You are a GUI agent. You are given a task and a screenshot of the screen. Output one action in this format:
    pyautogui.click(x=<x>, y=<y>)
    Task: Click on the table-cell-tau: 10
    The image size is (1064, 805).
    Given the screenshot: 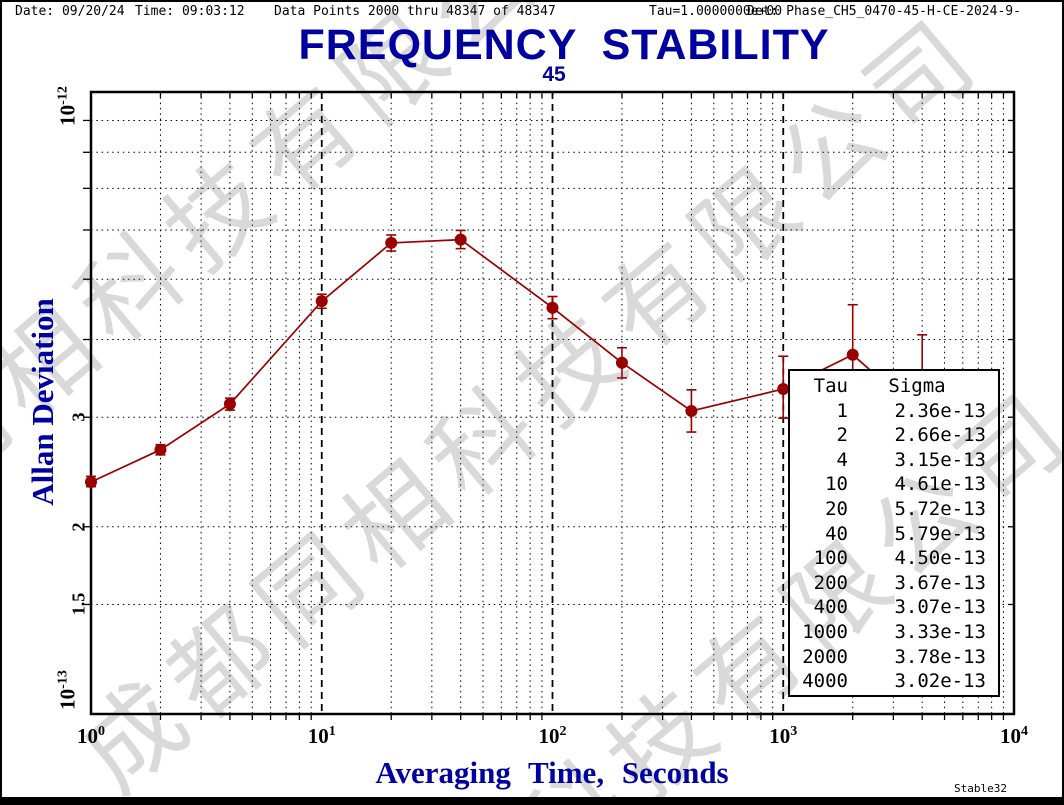 What is the action you would take?
    pyautogui.click(x=836, y=484)
    